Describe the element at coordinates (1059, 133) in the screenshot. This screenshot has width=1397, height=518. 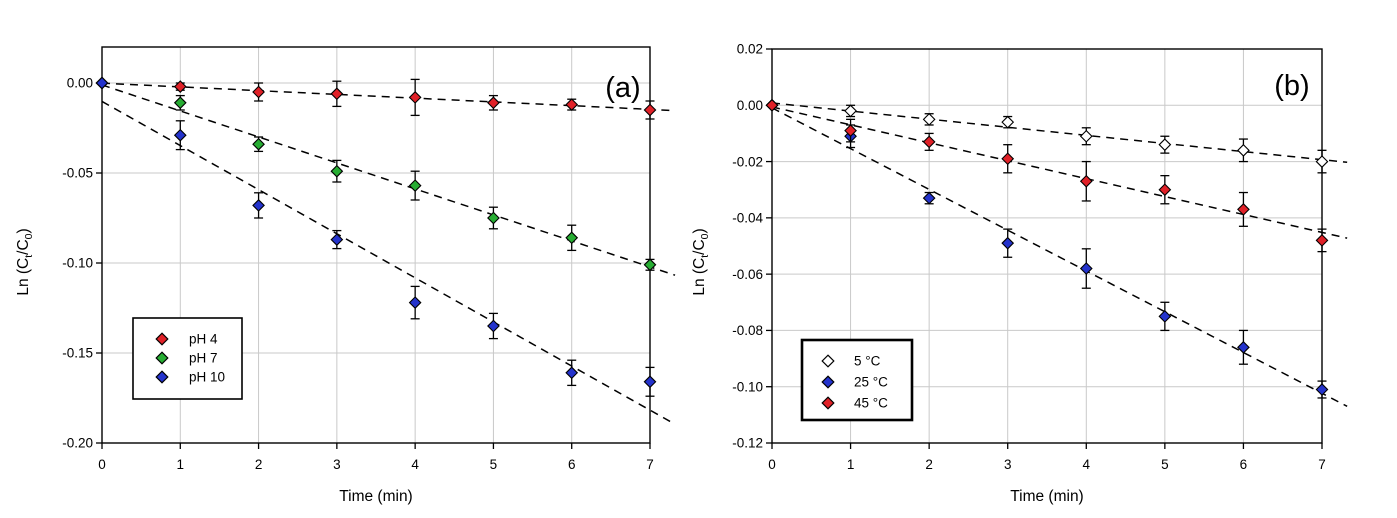
I see `fit-line-5-°C` at that location.